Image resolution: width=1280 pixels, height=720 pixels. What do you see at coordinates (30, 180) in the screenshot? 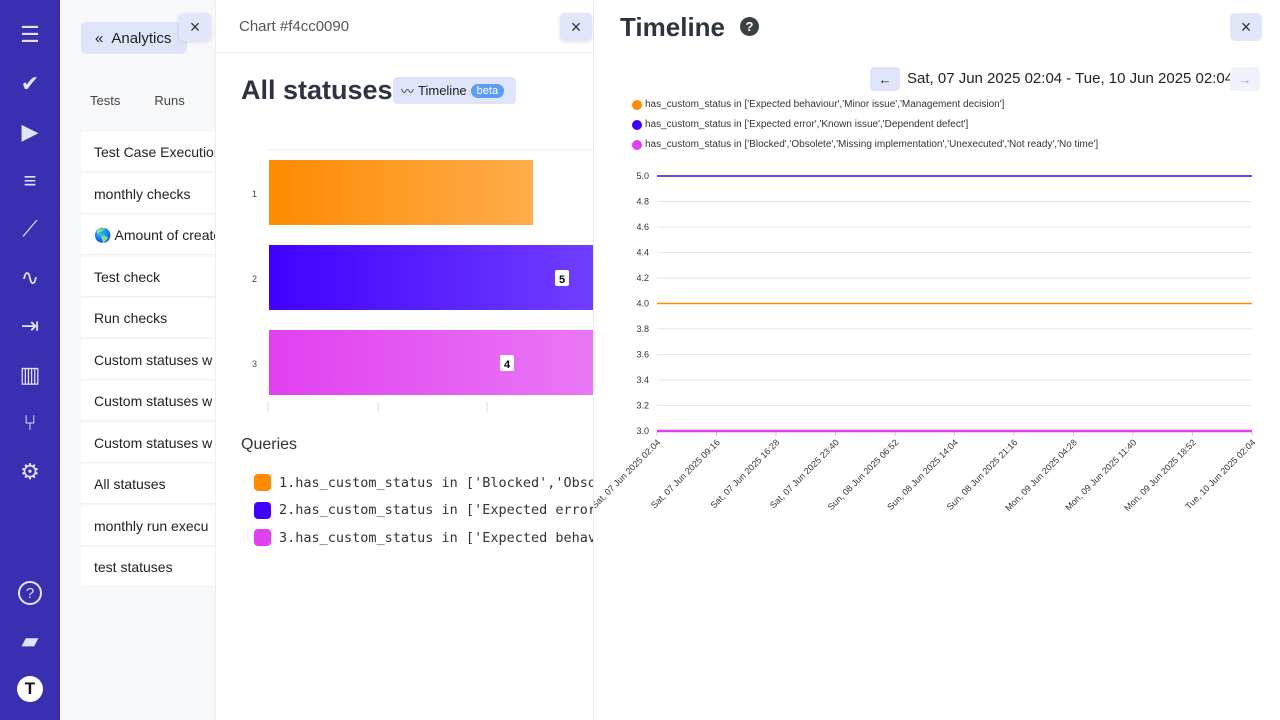
I see `list-check-icon: ≡` at bounding box center [30, 180].